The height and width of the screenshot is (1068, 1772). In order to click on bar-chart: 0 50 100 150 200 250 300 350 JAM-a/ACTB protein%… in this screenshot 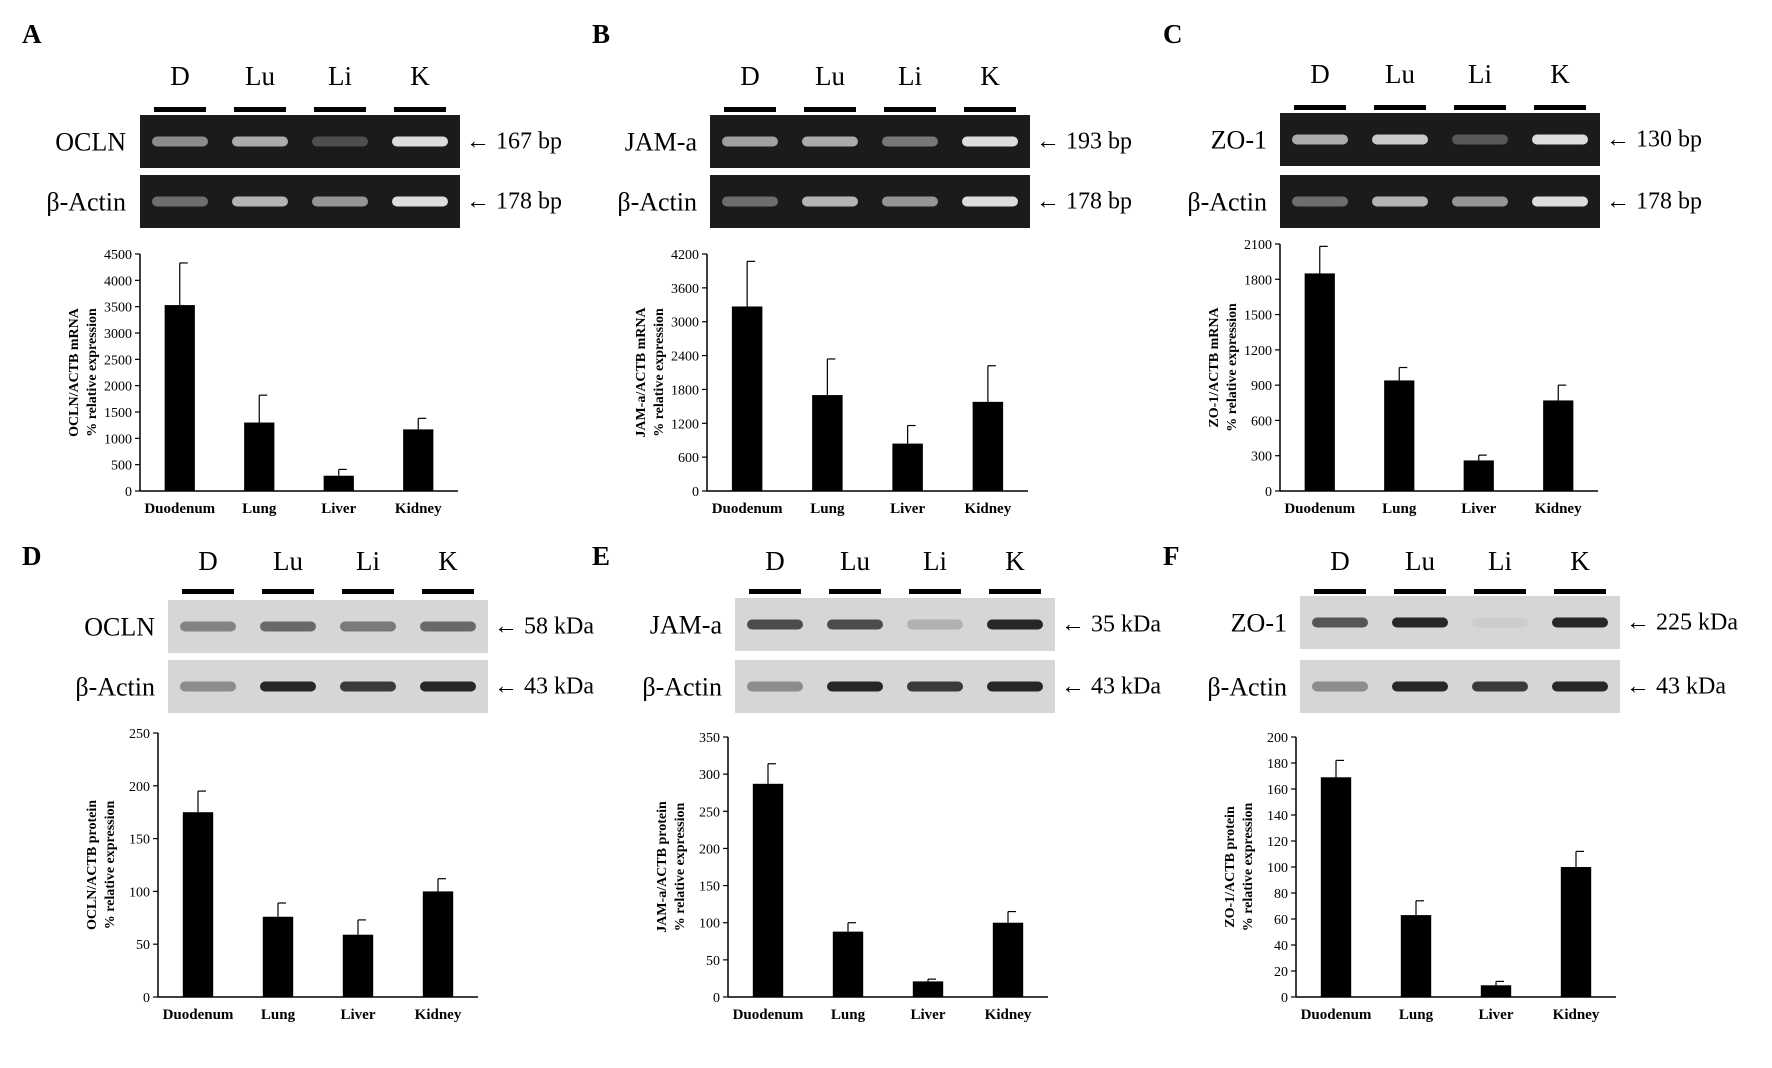, I will do `click(851, 877)`.